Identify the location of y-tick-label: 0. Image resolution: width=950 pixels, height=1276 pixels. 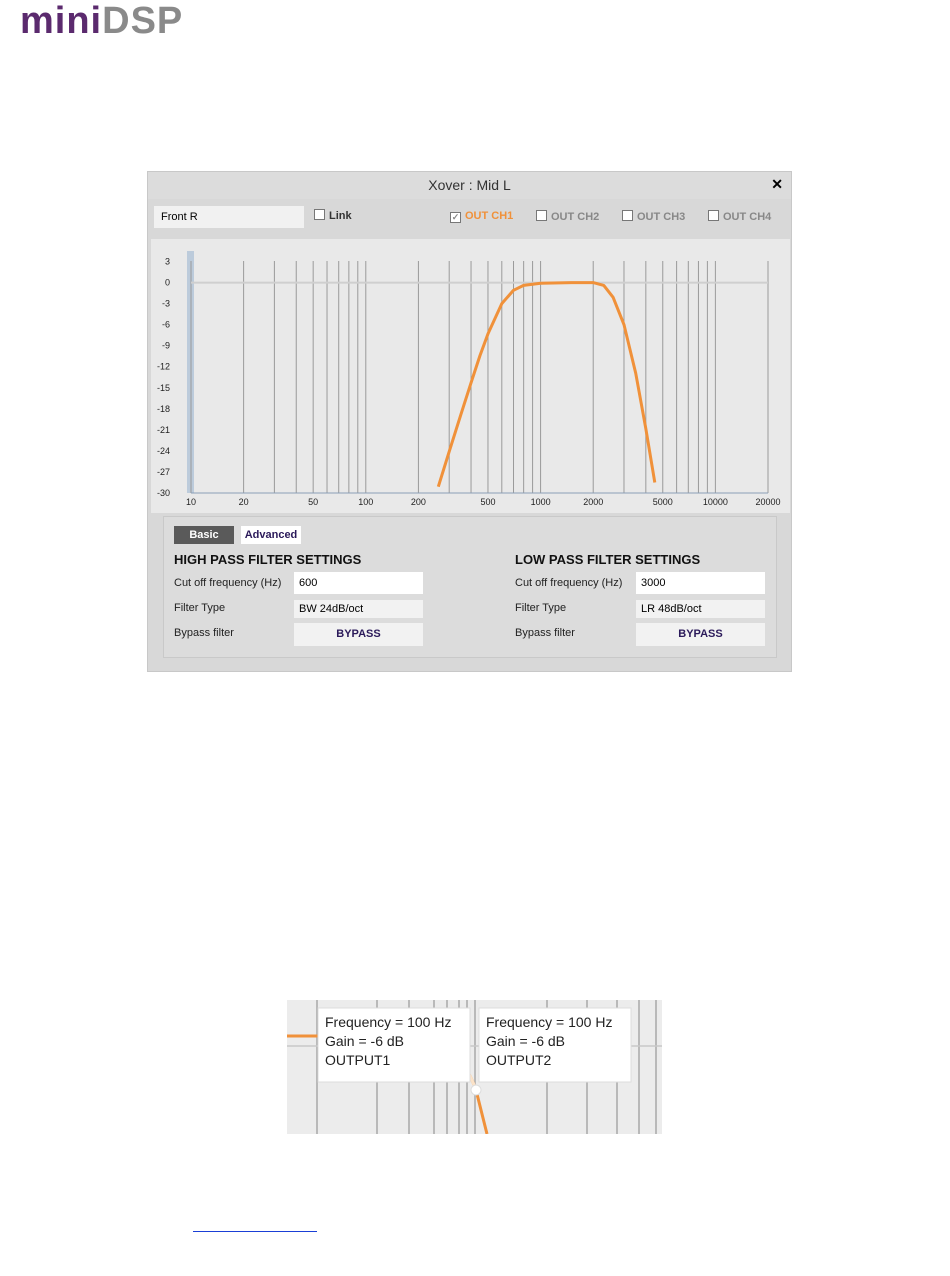
(167, 283).